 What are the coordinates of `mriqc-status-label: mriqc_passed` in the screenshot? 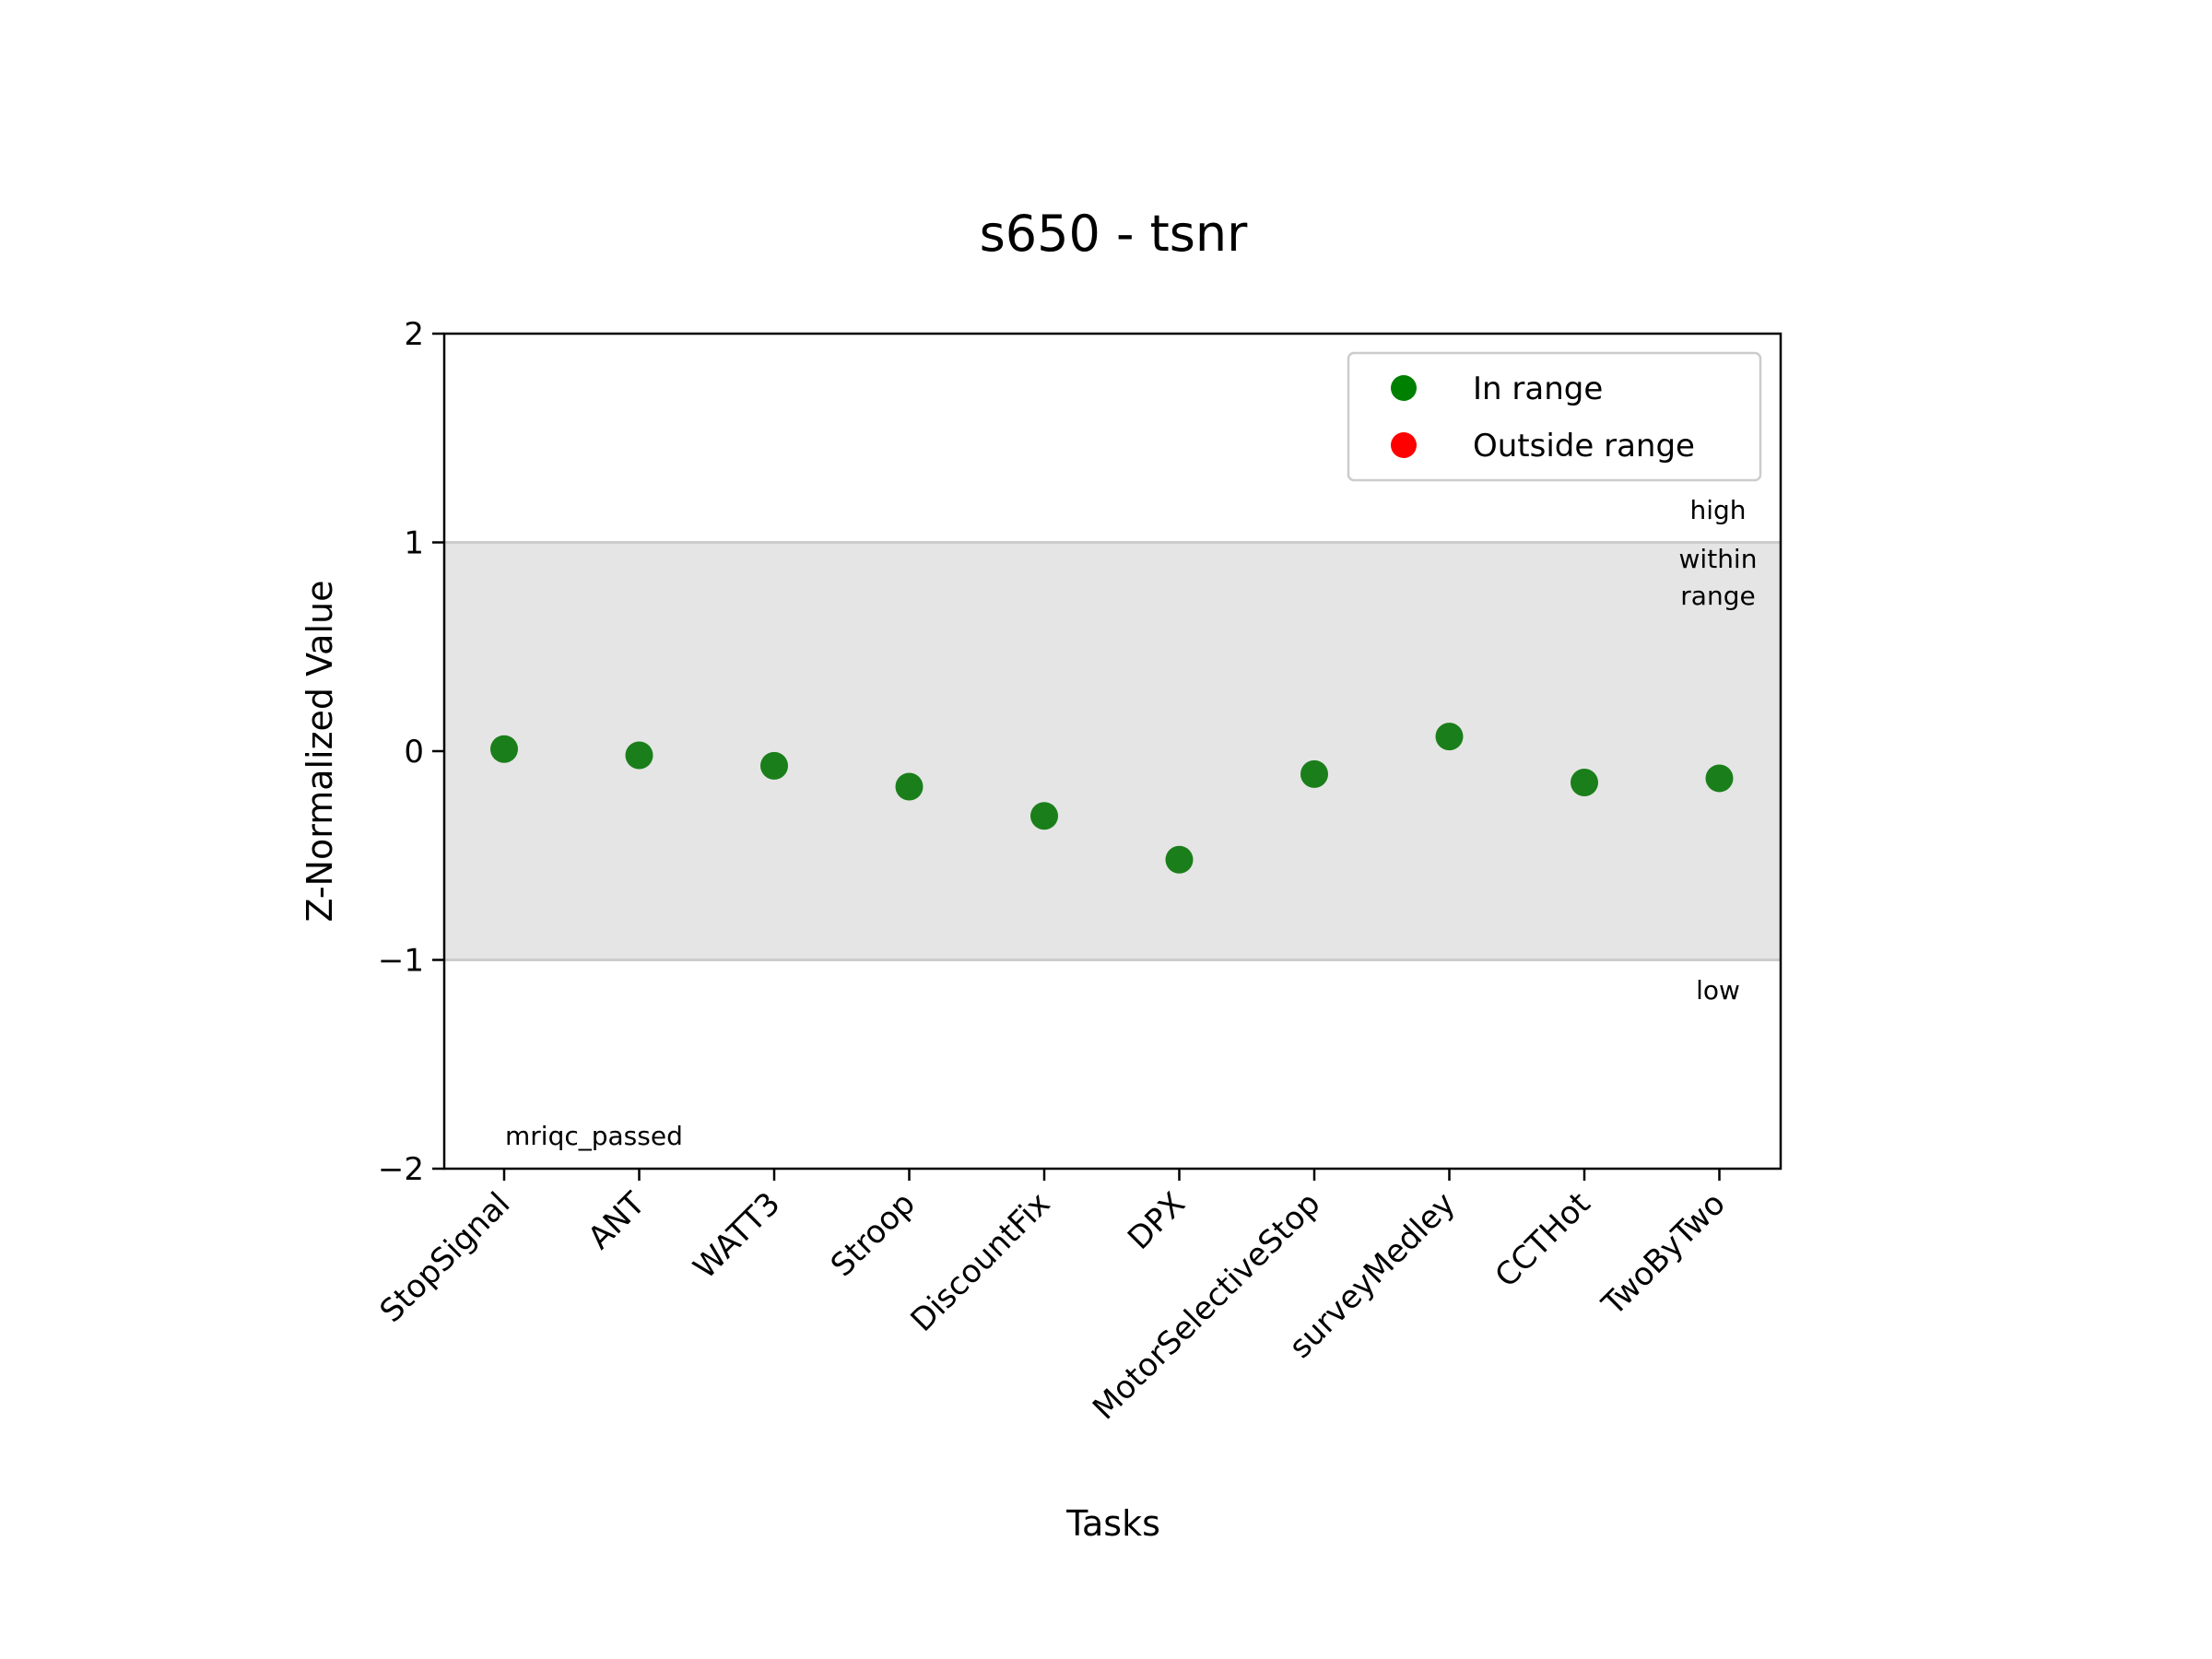 It's located at (594, 1136).